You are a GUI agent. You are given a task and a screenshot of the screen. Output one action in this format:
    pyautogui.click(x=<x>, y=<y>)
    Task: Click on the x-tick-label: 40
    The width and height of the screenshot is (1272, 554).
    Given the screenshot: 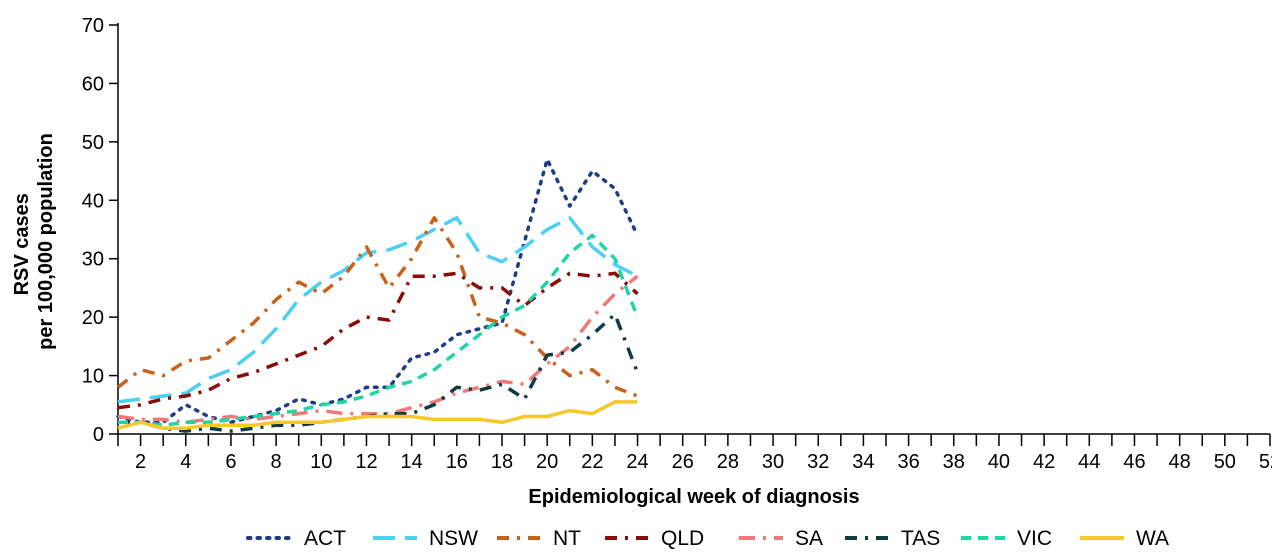 What is the action you would take?
    pyautogui.click(x=999, y=462)
    